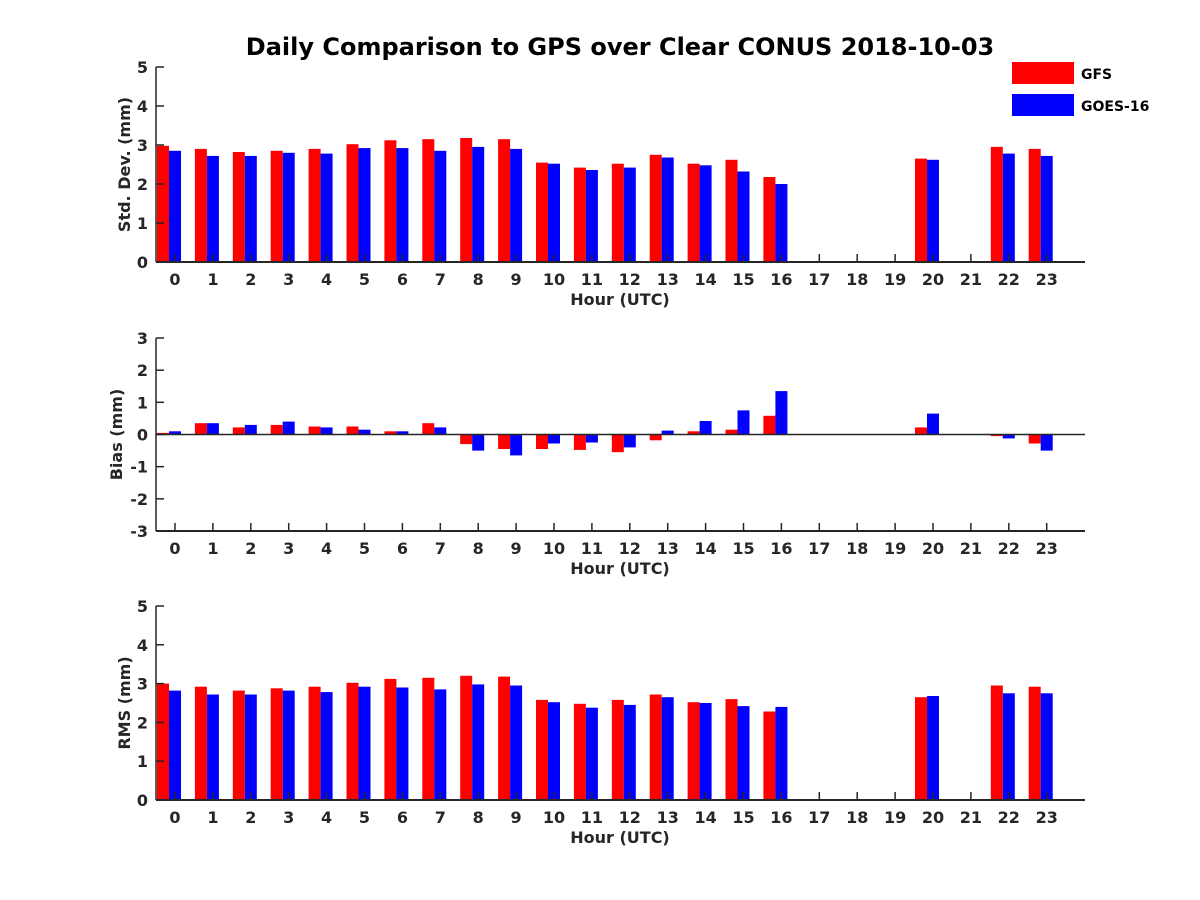 Image resolution: width=1200 pixels, height=900 pixels. I want to click on x-tick-label-panel2: 3, so click(288, 817).